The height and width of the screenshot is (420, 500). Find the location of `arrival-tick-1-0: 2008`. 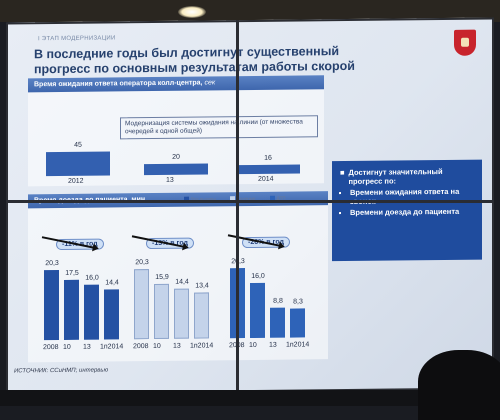

arrival-tick-1-0: 2008 is located at coordinates (141, 347).